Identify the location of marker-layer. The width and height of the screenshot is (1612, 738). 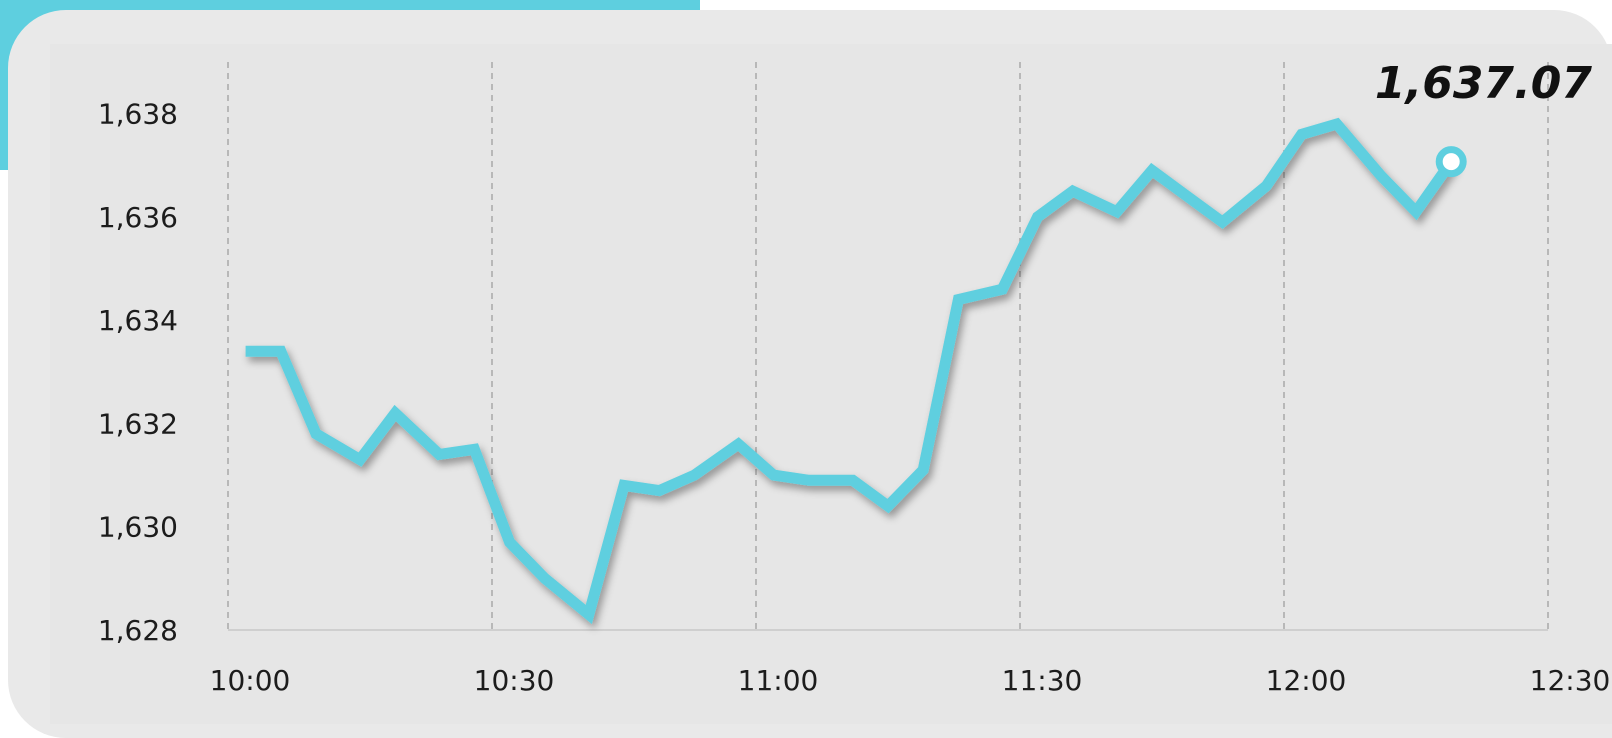
(1451, 162).